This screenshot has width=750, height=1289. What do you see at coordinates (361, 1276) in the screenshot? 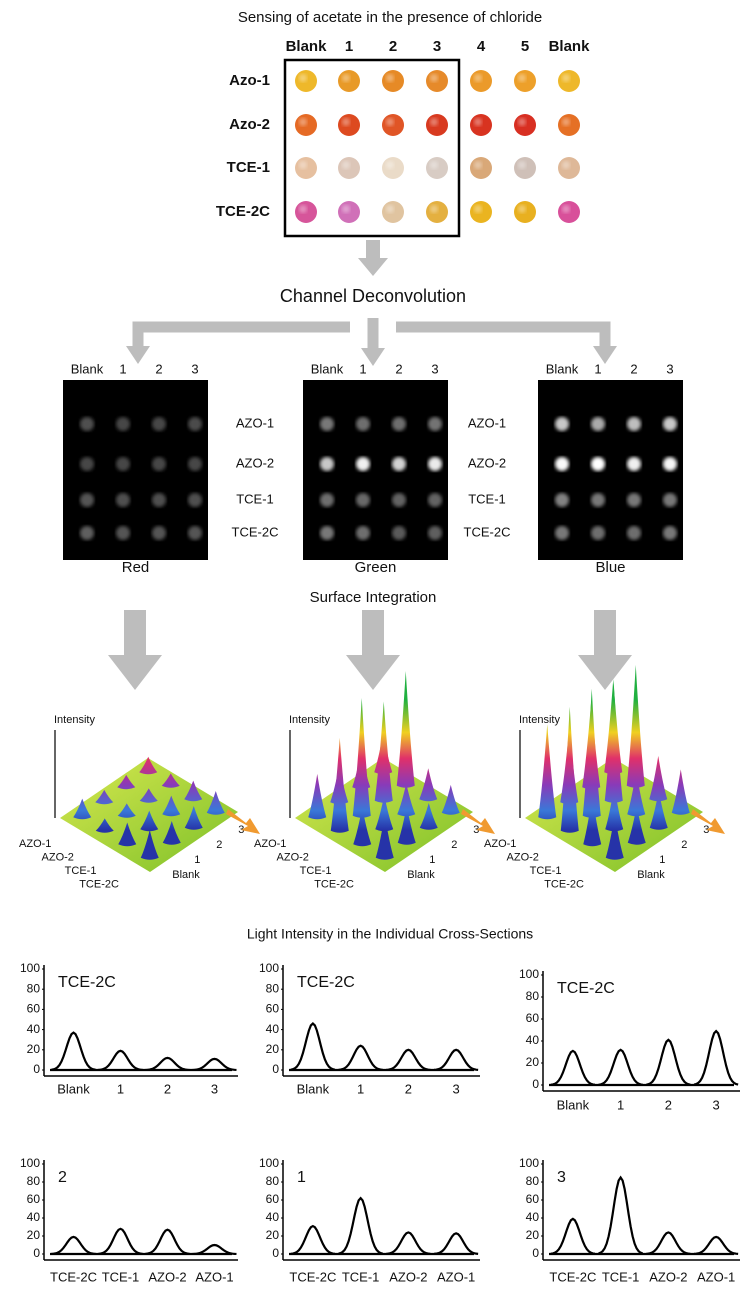
I see `x-tick-label: TCE-1` at bounding box center [361, 1276].